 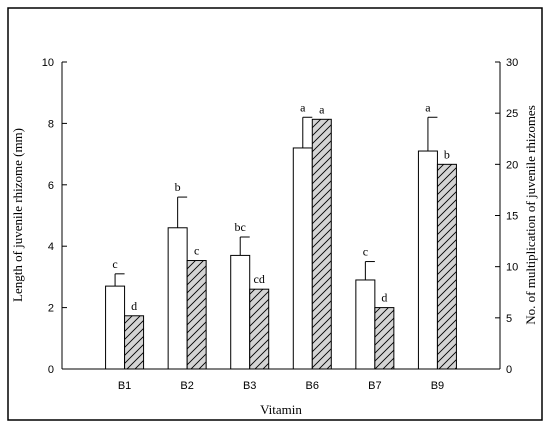 What do you see at coordinates (509, 319) in the screenshot?
I see `right-y-tick-label: 5` at bounding box center [509, 319].